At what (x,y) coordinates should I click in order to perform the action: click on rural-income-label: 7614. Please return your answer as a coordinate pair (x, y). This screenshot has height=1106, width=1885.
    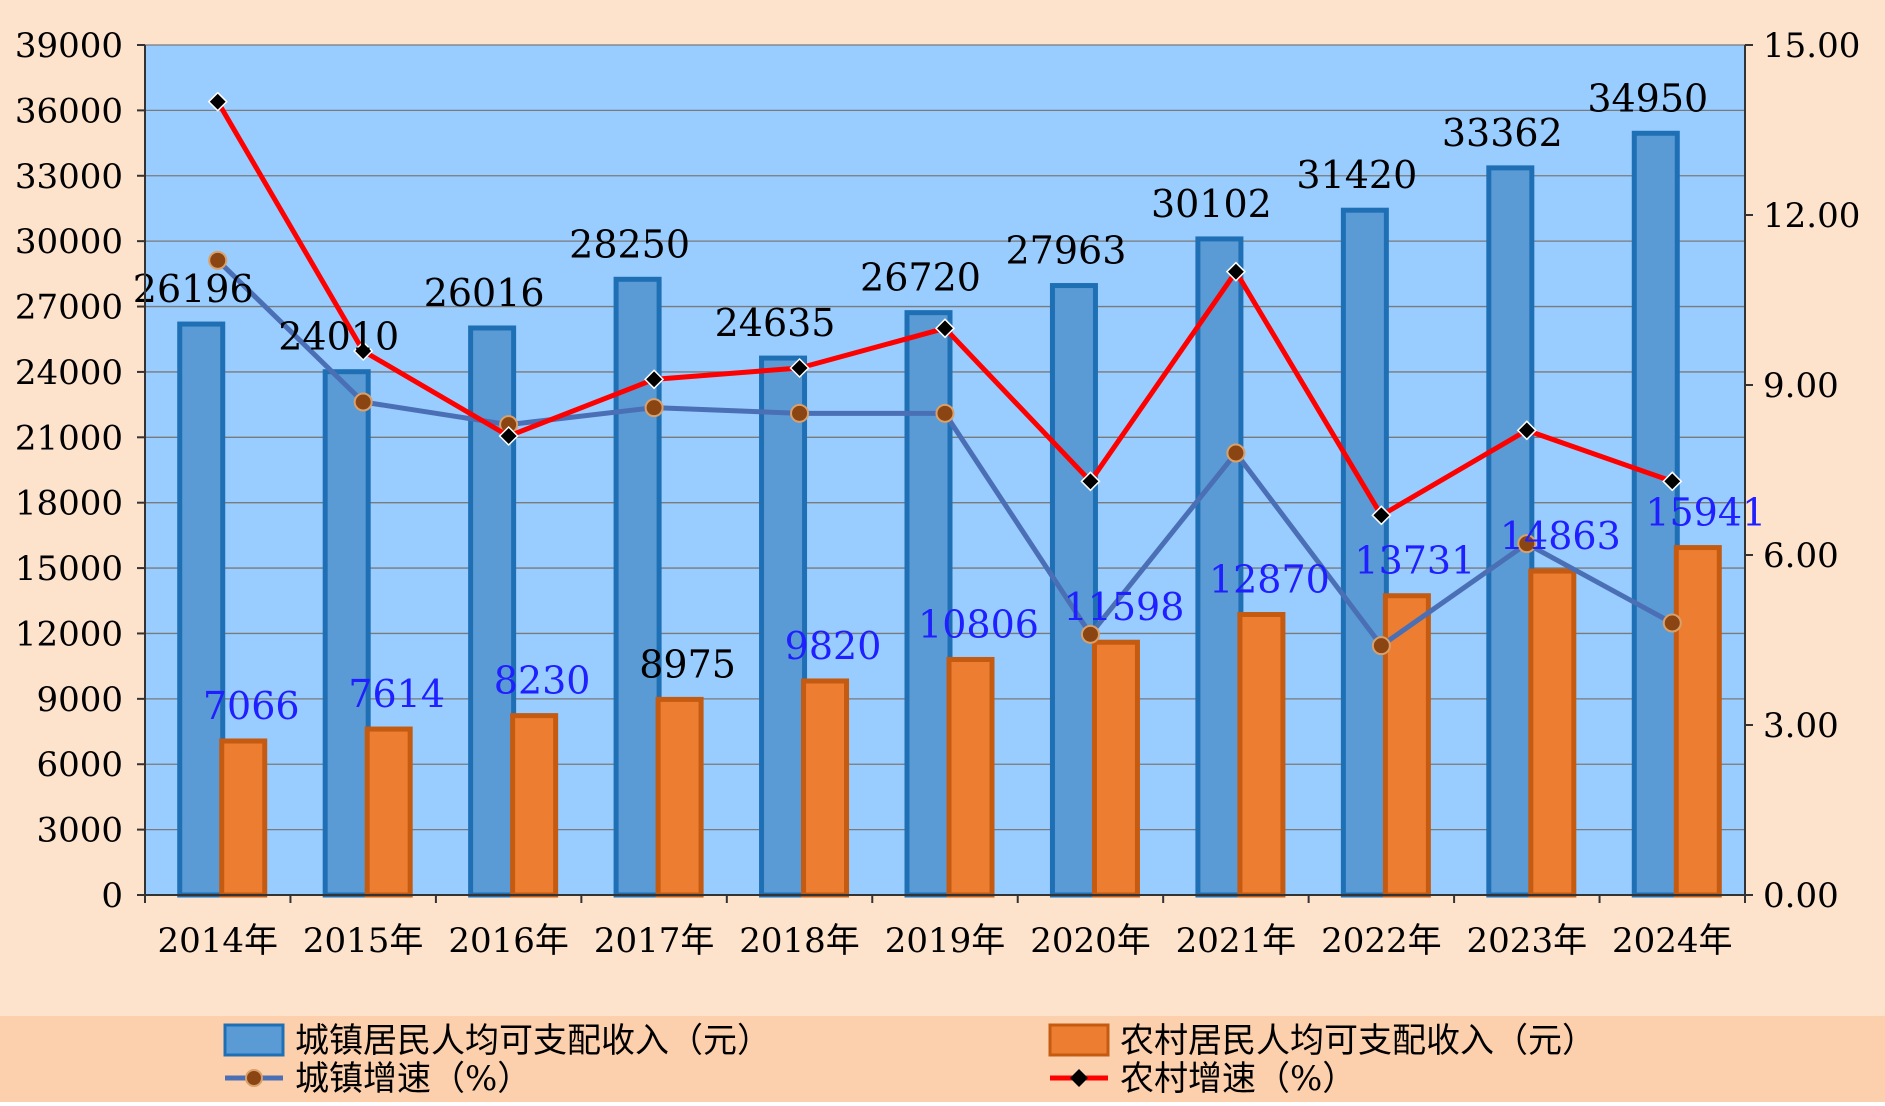
    Looking at the image, I should click on (396, 694).